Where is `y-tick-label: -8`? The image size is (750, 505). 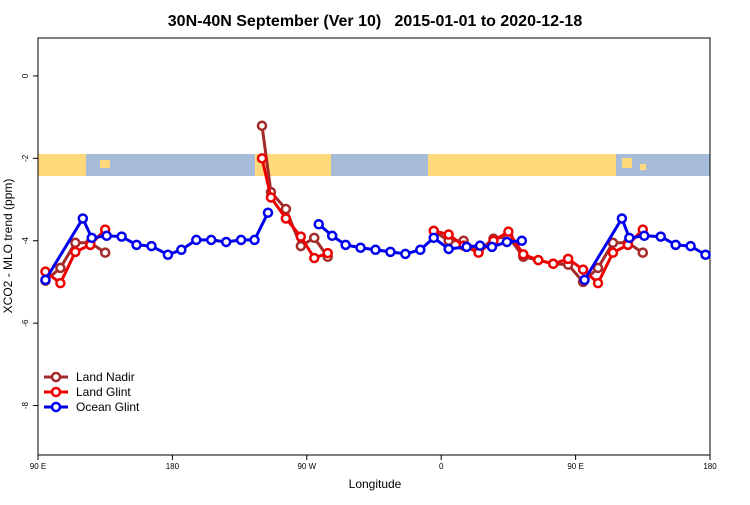
y-tick-label: -8 is located at coordinates (25, 405).